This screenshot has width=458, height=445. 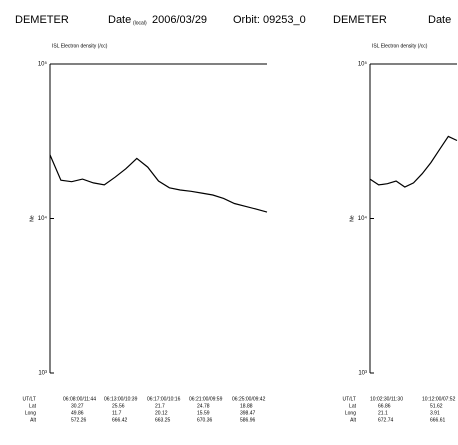 What do you see at coordinates (121, 399) in the screenshot?
I see `cell: 06:13:00/10:39` at bounding box center [121, 399].